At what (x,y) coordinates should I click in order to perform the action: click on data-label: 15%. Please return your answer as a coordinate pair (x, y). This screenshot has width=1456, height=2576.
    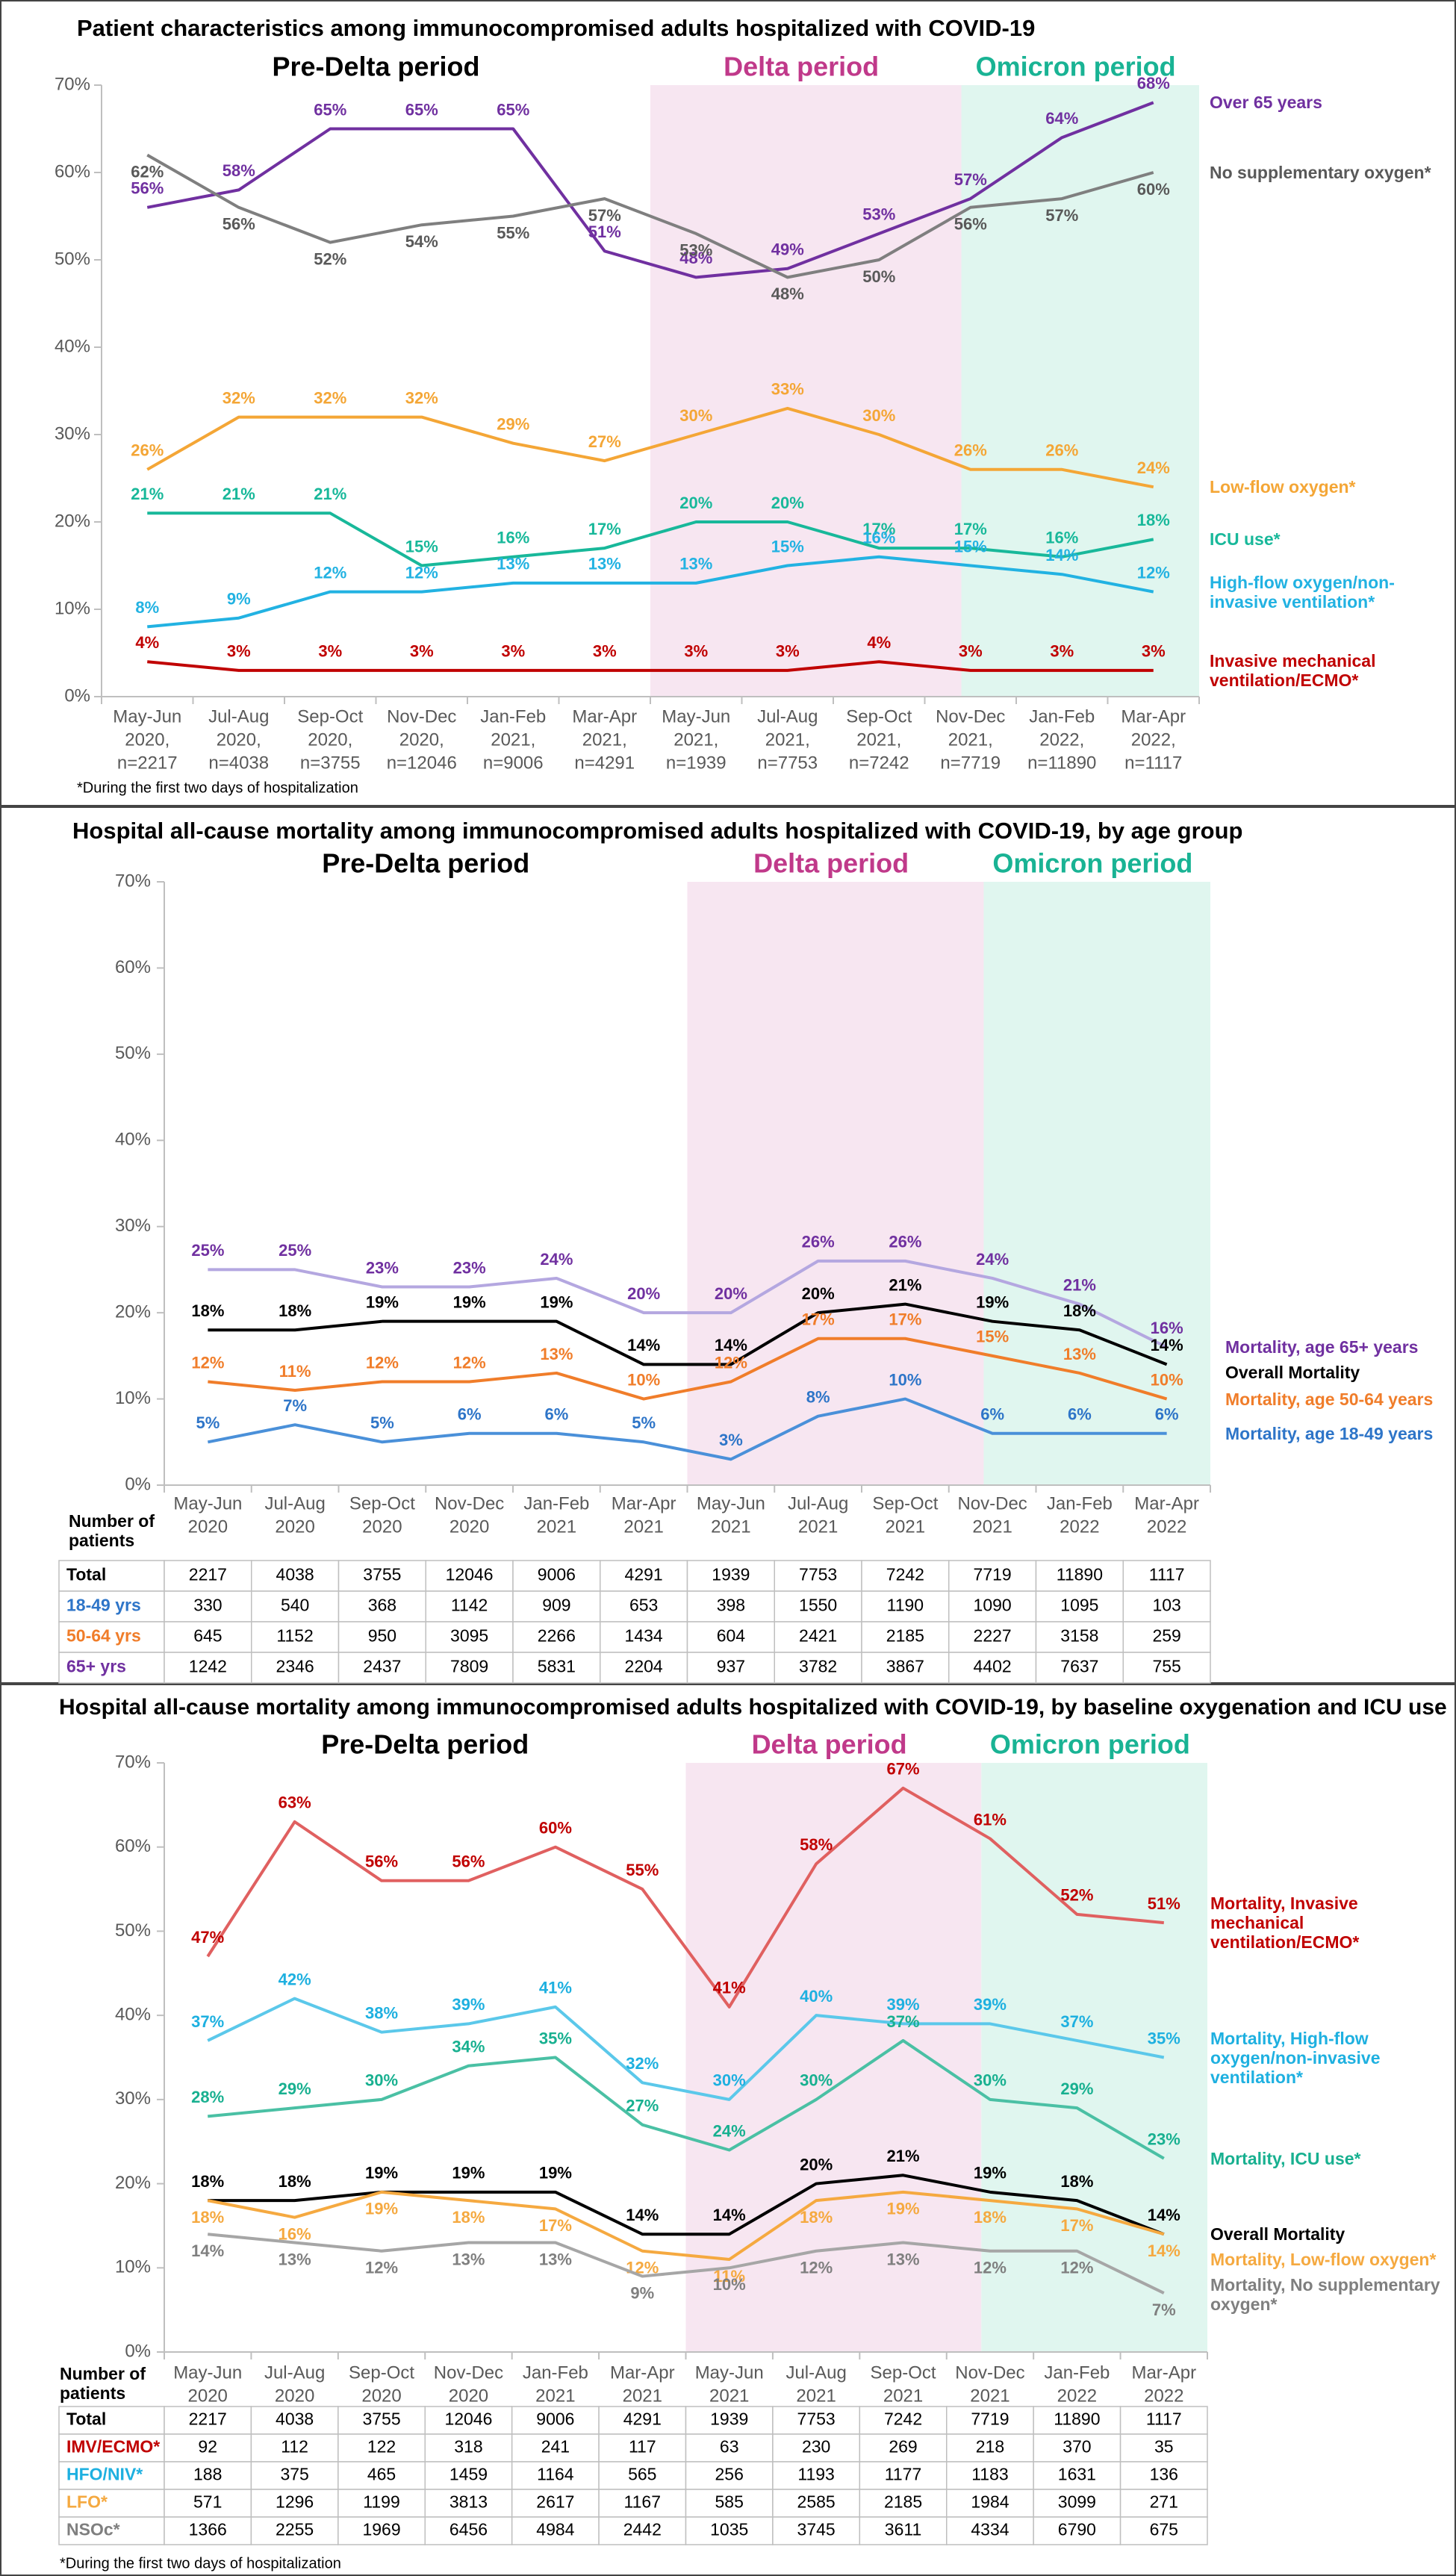
    Looking at the image, I should click on (970, 546).